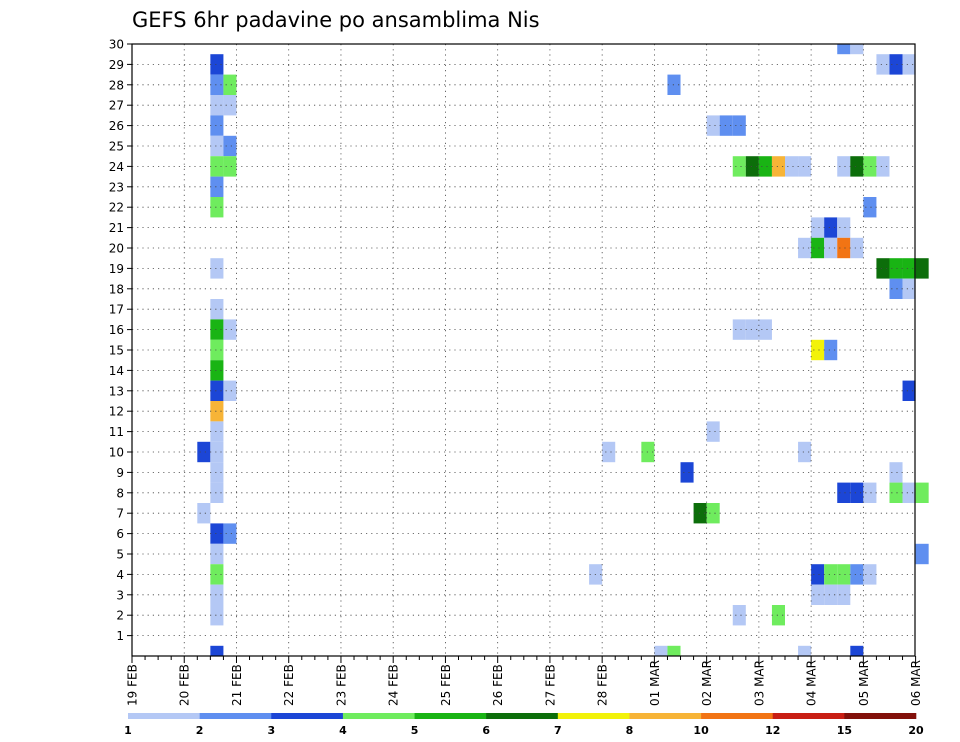 This screenshot has height=742, width=960. I want to click on y-tick-label: 13, so click(116, 391).